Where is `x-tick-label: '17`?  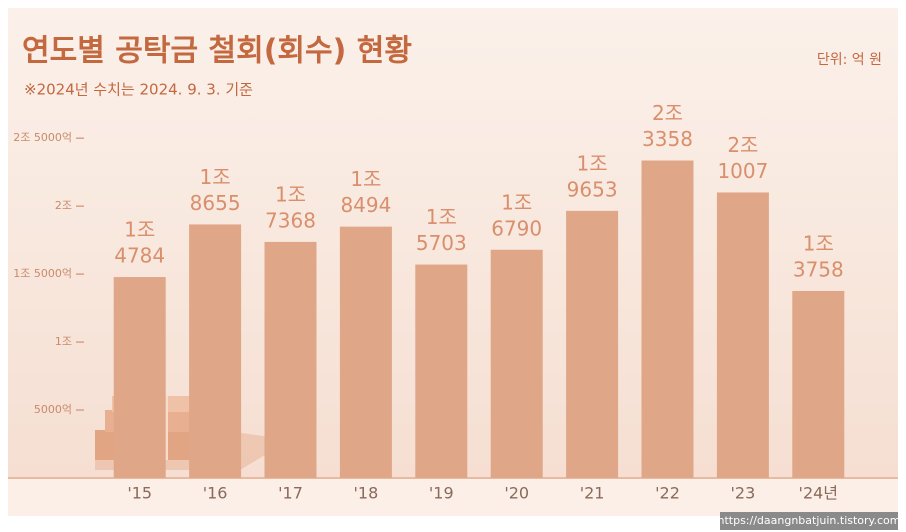
x-tick-label: '17 is located at coordinates (290, 493).